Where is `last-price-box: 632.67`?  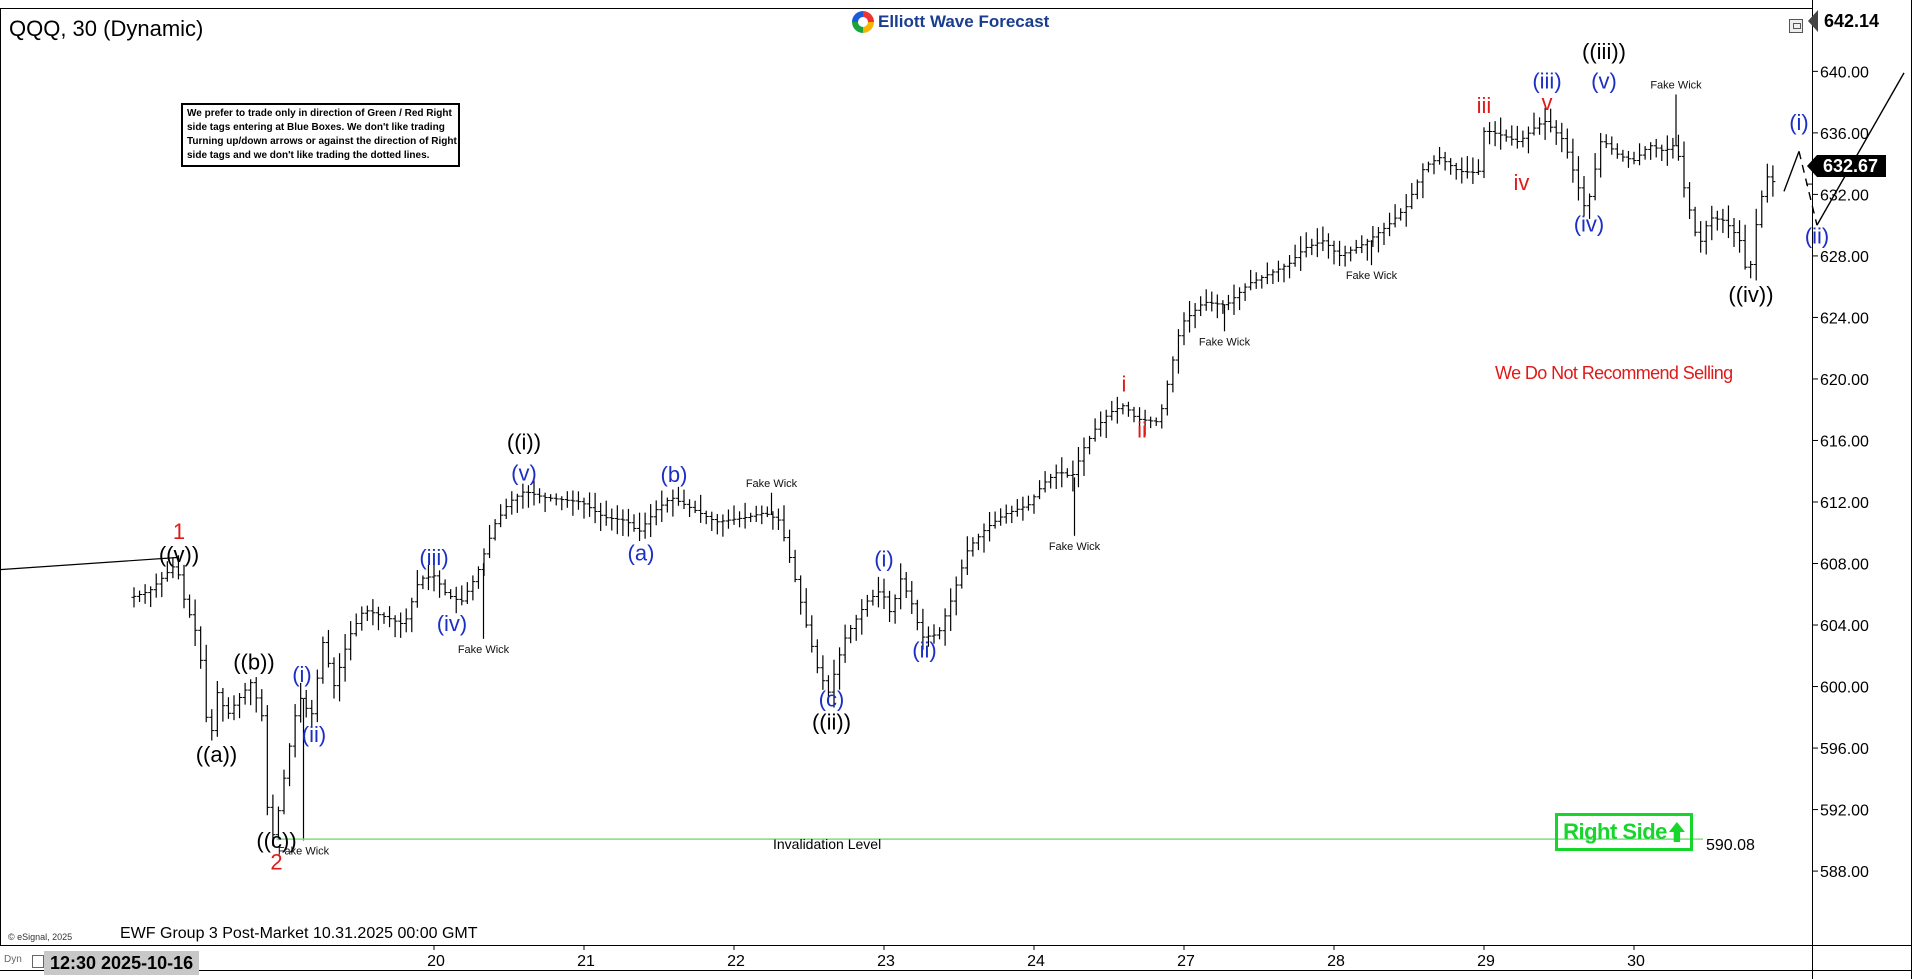
last-price-box: 632.67 is located at coordinates (1846, 166).